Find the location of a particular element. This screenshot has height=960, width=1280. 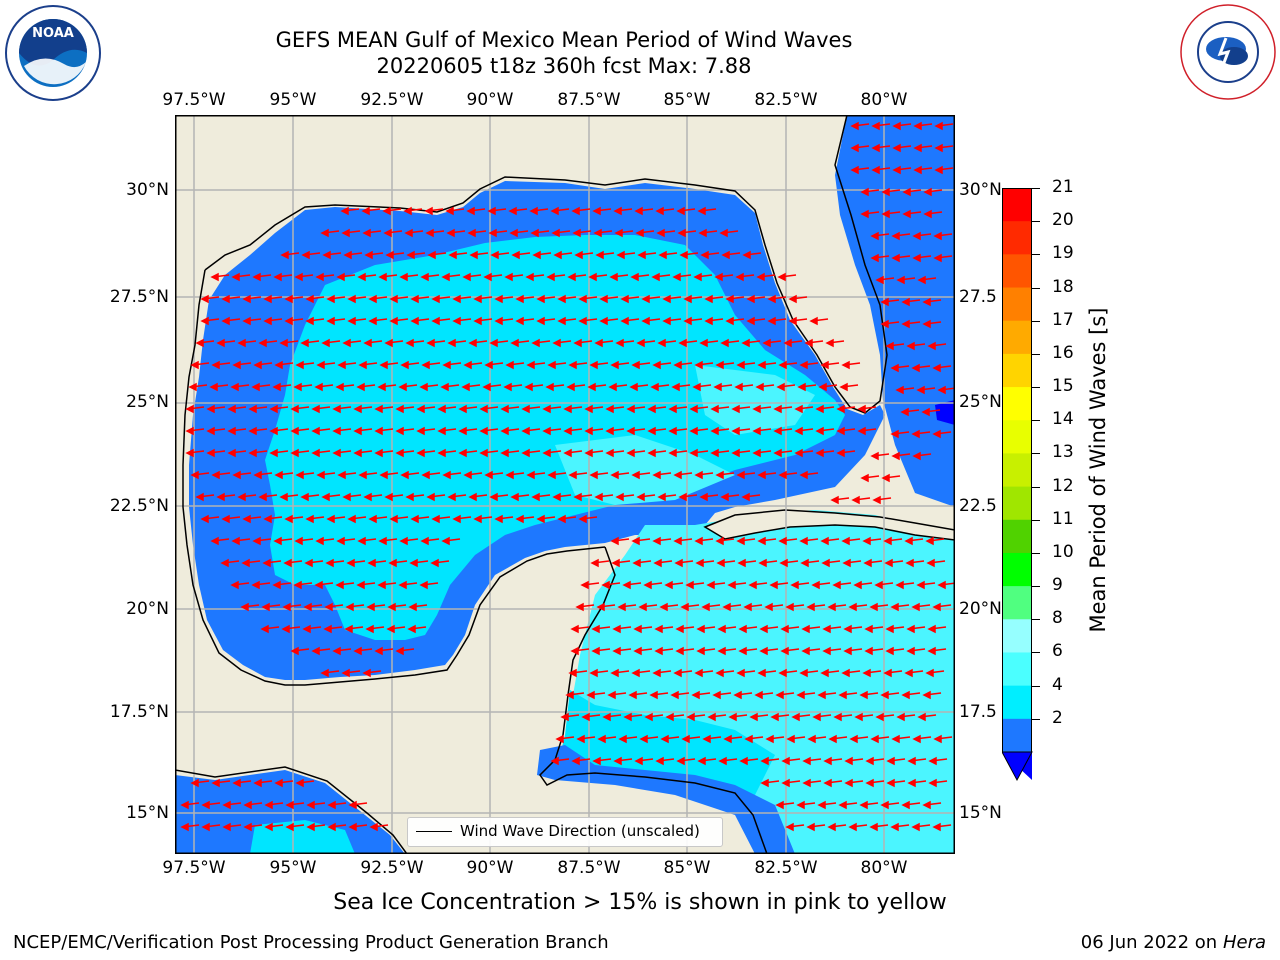

colorbar-tick-label: 2 is located at coordinates (1057, 717).